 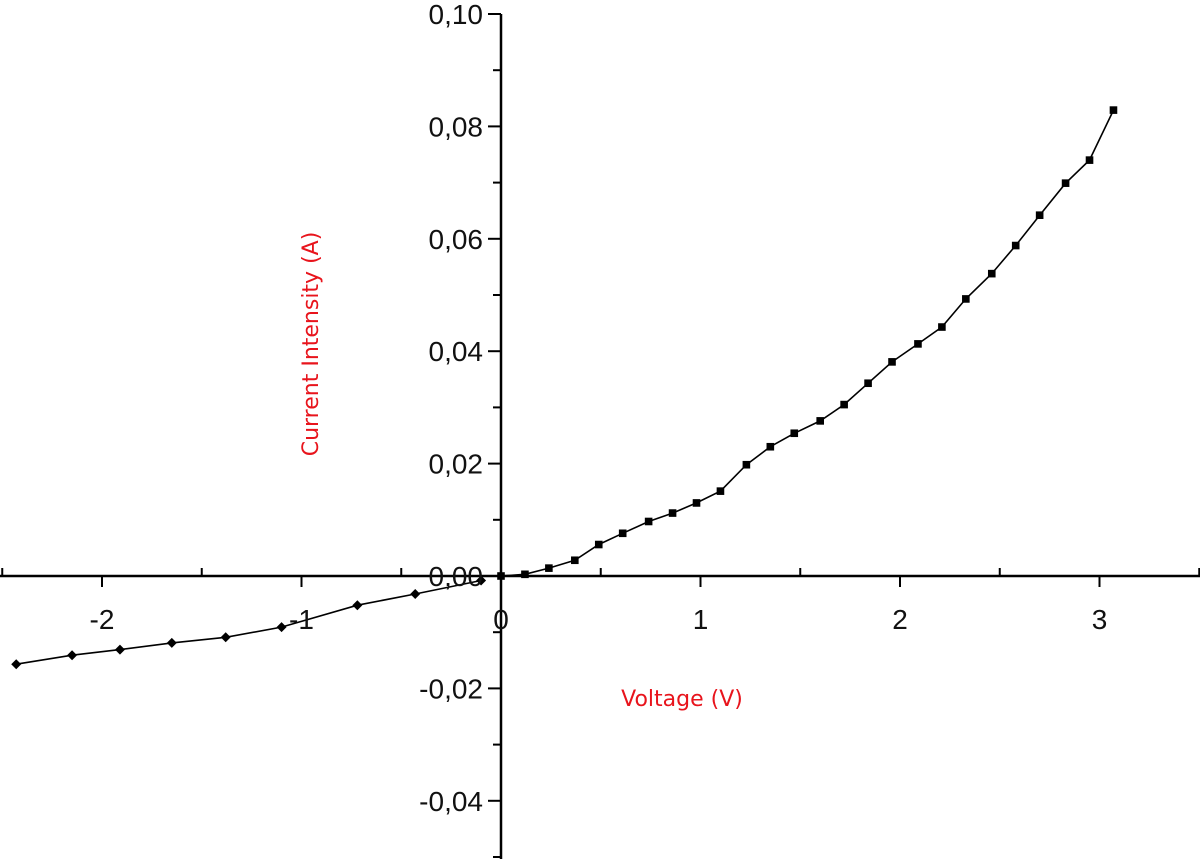 What do you see at coordinates (682, 699) in the screenshot?
I see `x-axis-title: Voltage (V)` at bounding box center [682, 699].